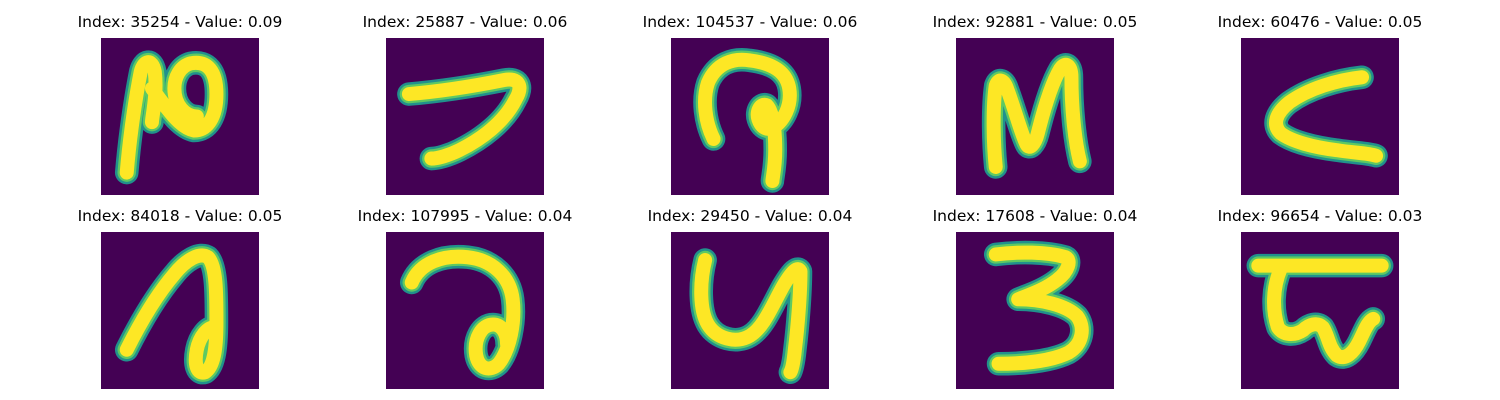 This screenshot has height=400, width=1500. I want to click on panel-title: Index: 96654 - Value: 0.03, so click(1320, 216).